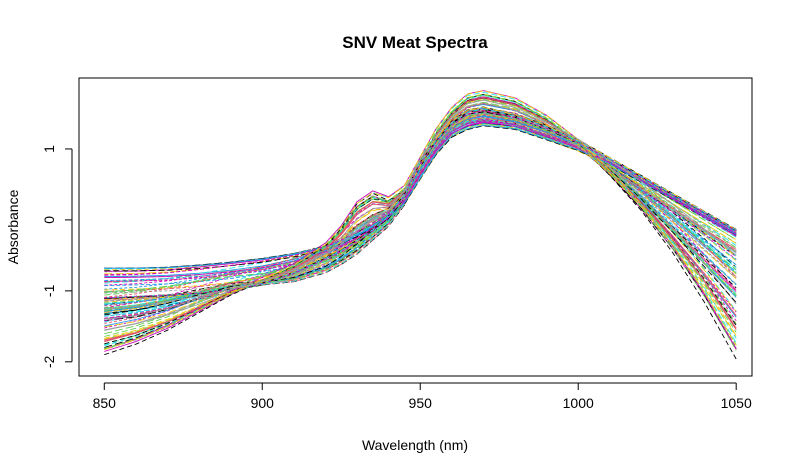 The width and height of the screenshot is (793, 474). What do you see at coordinates (578, 403) in the screenshot?
I see `x-tick-label: 1000` at bounding box center [578, 403].